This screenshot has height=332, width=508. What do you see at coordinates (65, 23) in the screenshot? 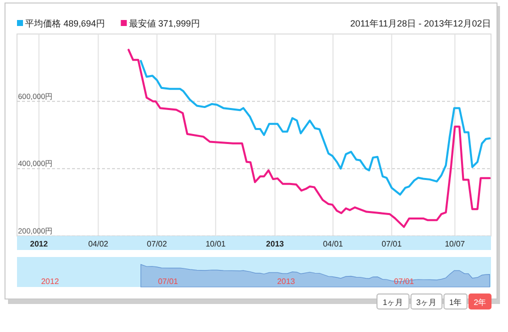
I see `legend-label: 平均価格 489,694円` at bounding box center [65, 23].